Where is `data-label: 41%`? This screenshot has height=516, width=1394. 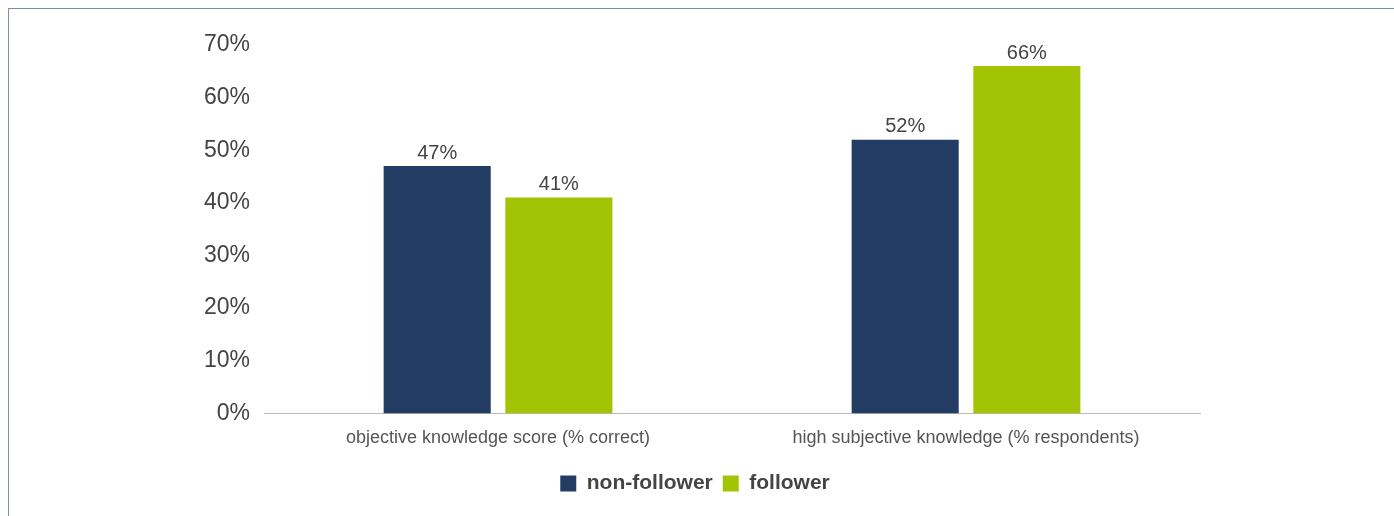 data-label: 41% is located at coordinates (559, 183).